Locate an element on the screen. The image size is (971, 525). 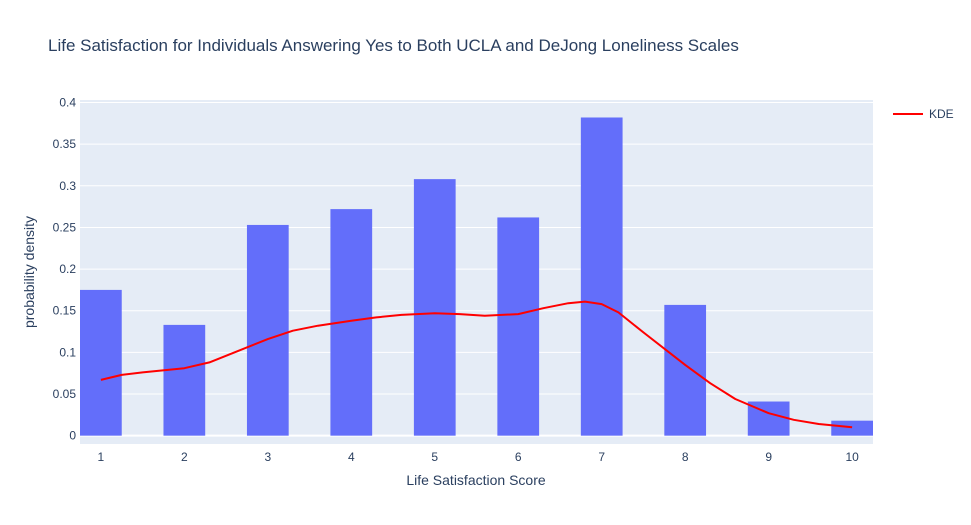
y-tick-label: 0.1 is located at coordinates (67, 352).